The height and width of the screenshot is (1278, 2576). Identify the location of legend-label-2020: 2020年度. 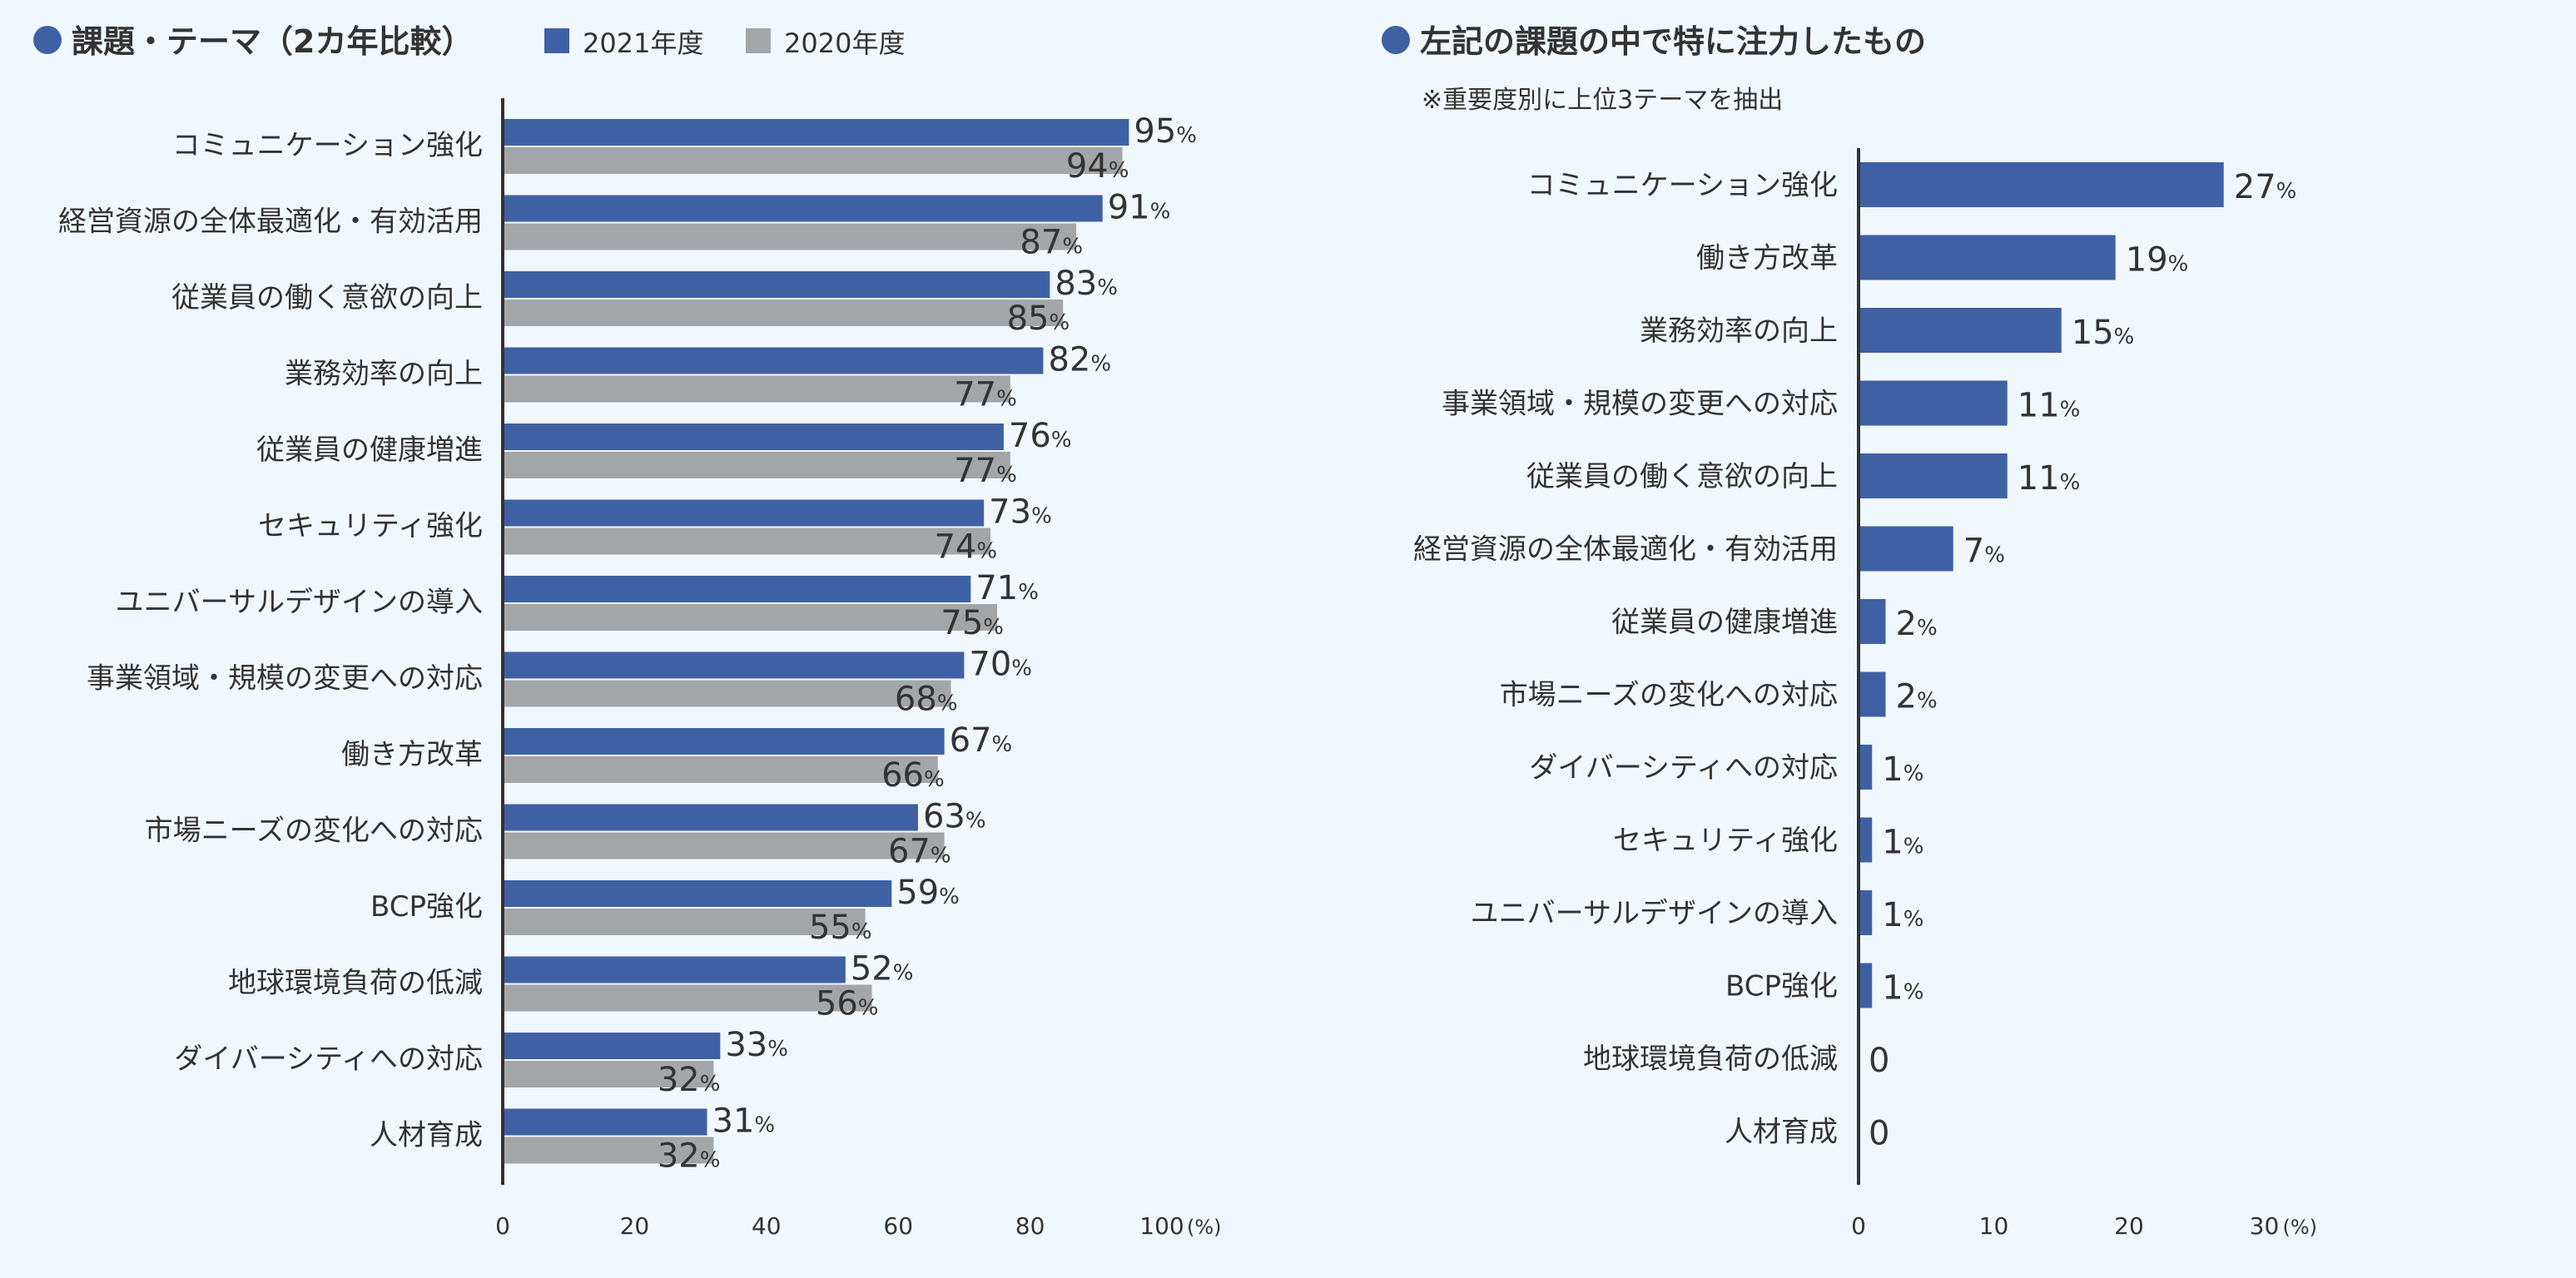
(844, 43).